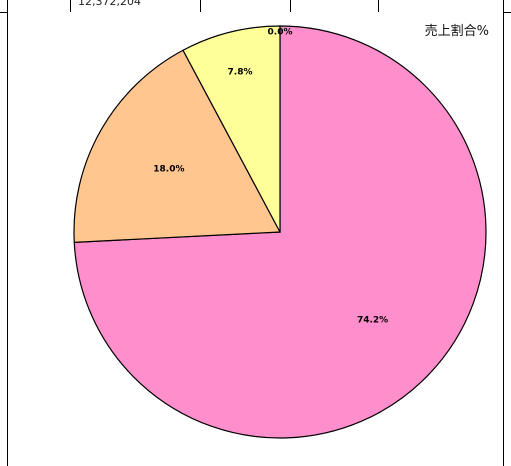 The image size is (511, 466). What do you see at coordinates (280, 33) in the screenshot?
I see `pie-data-label-3: 0.0%` at bounding box center [280, 33].